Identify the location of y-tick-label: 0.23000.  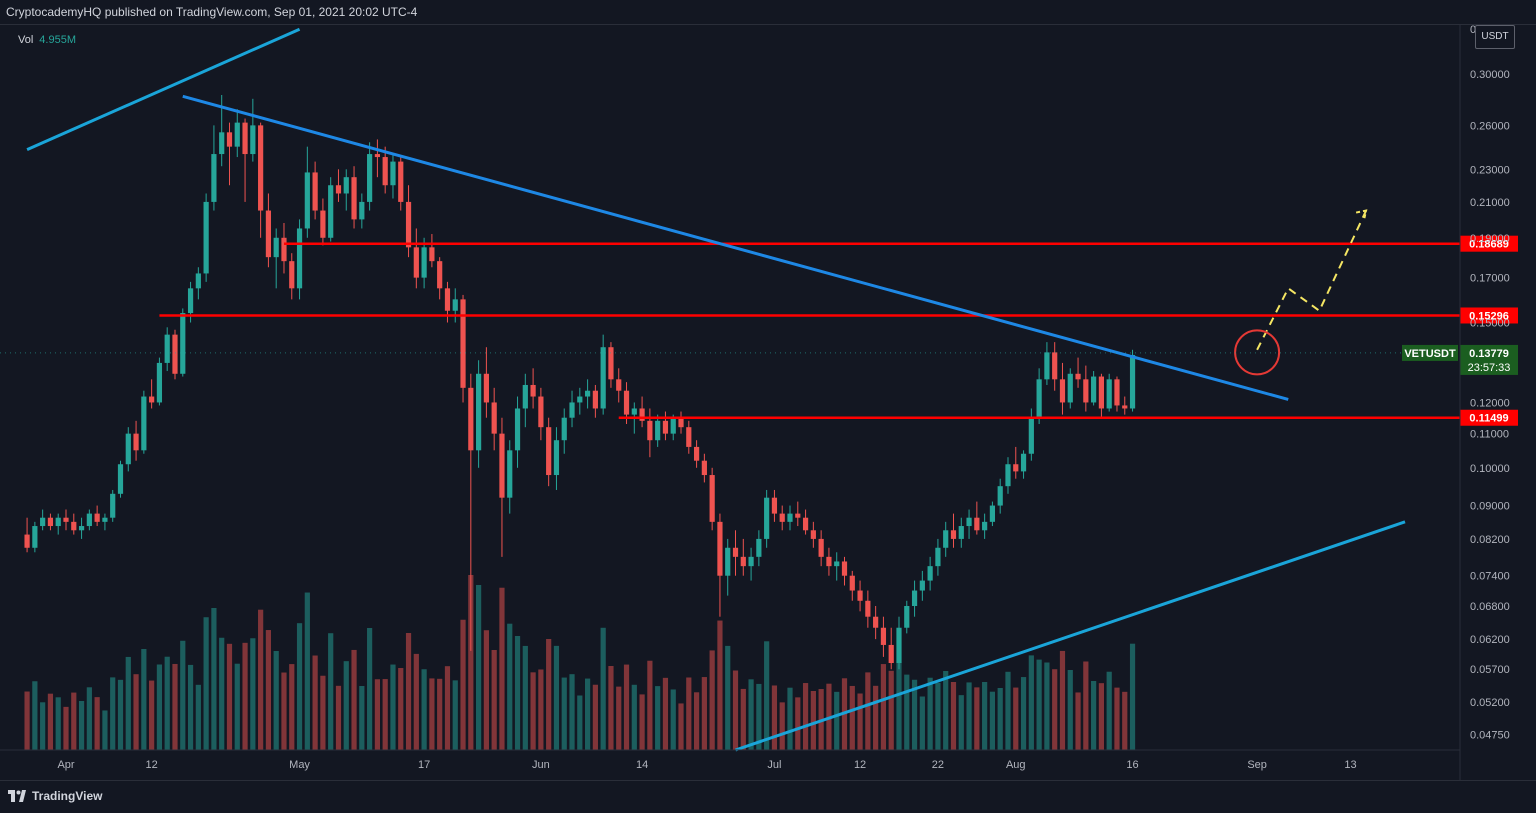
(1490, 170).